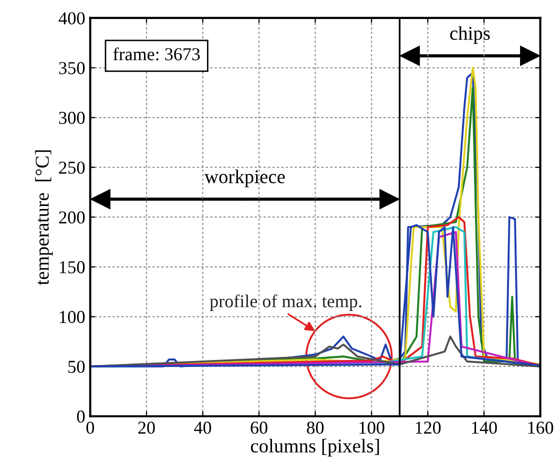 The image size is (557, 473). What do you see at coordinates (90, 428) in the screenshot?
I see `x-tick-label: 0` at bounding box center [90, 428].